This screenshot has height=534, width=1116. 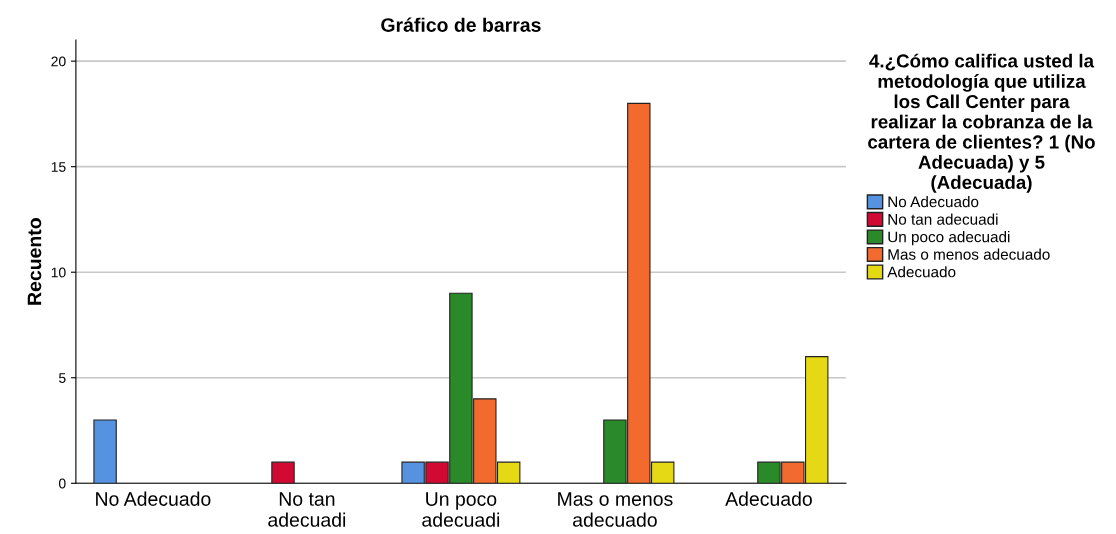 I want to click on legend-label: Adecuado, so click(x=921, y=272).